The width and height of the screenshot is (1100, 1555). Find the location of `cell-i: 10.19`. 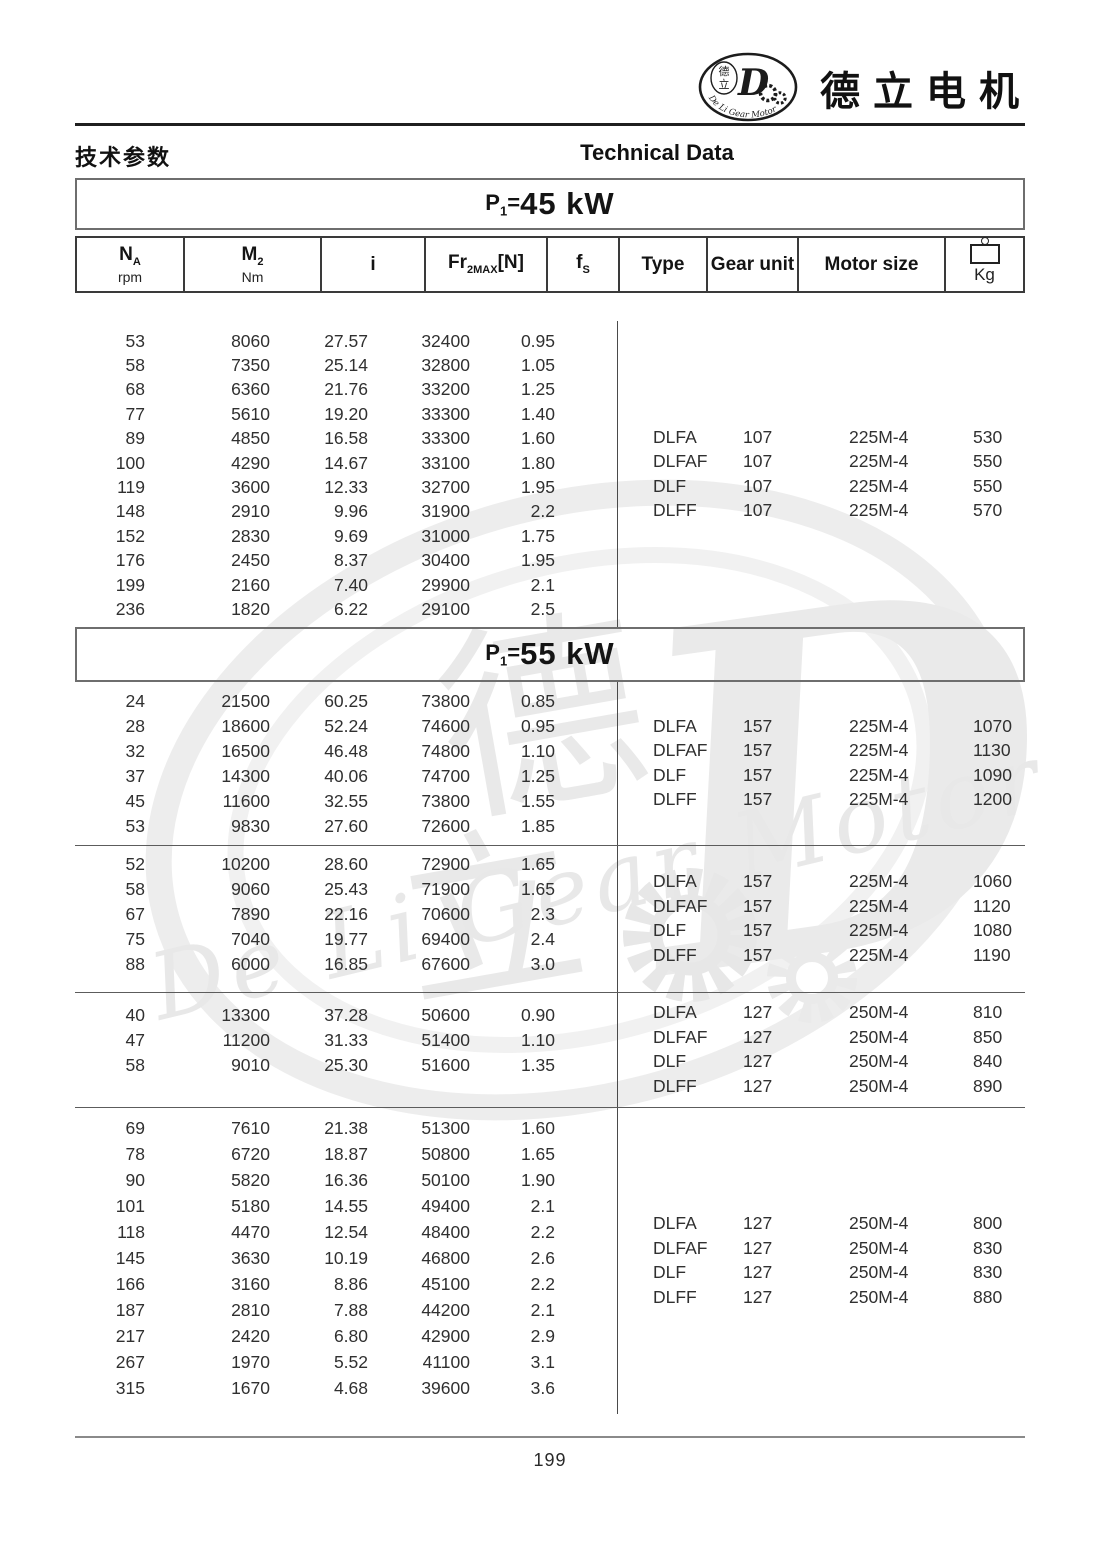

cell-i: 10.19 is located at coordinates (346, 1258).